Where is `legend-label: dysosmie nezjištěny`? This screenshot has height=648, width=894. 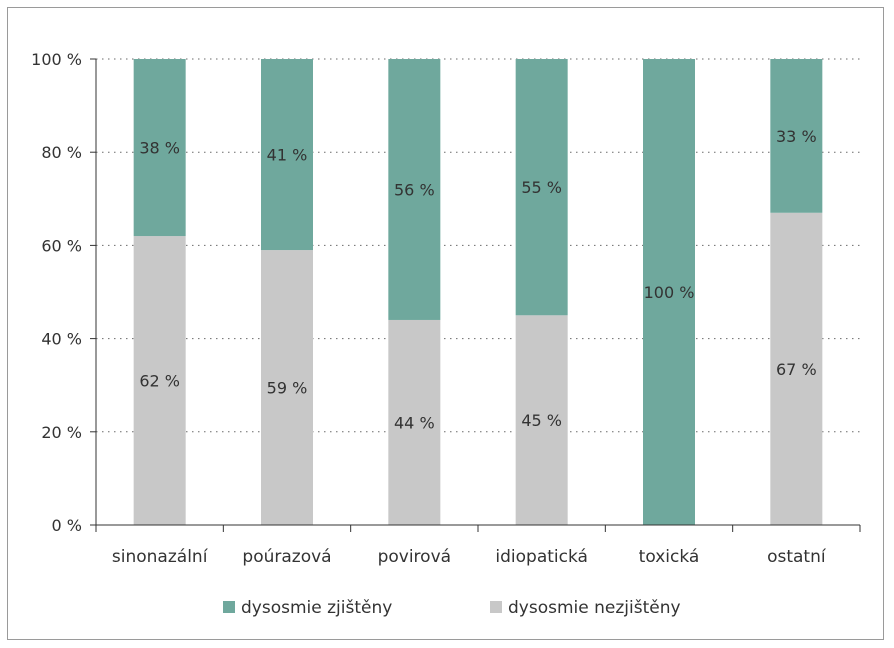
legend-label: dysosmie nezjištěny is located at coordinates (594, 608).